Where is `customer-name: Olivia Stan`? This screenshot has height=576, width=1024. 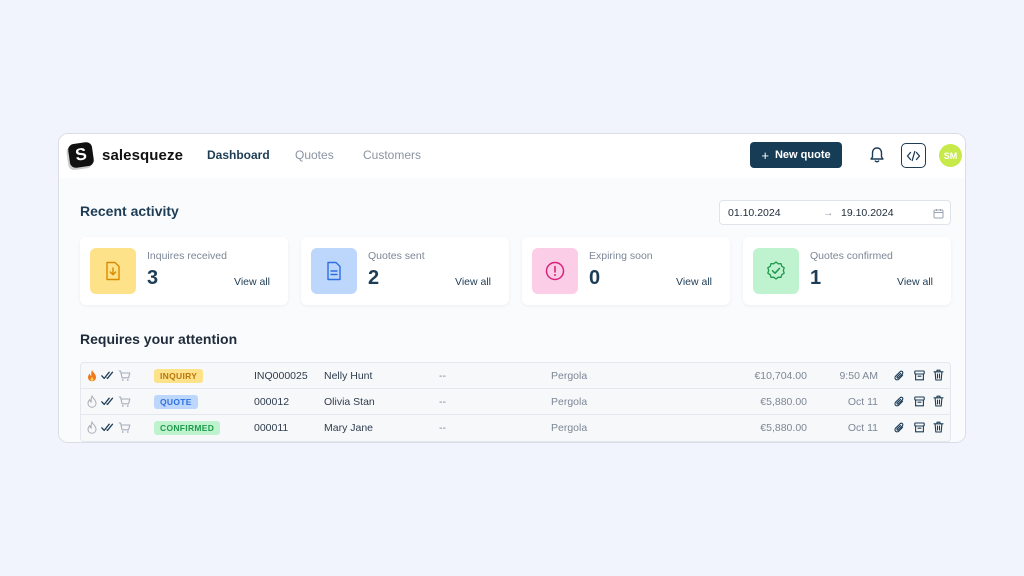 customer-name: Olivia Stan is located at coordinates (349, 402).